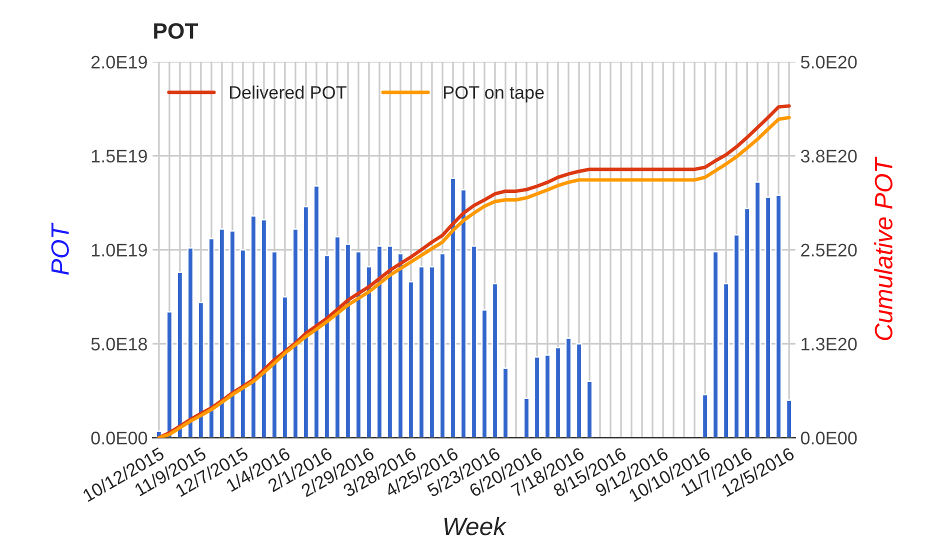 This screenshot has height=552, width=948. What do you see at coordinates (828, 438) in the screenshot?
I see `y2-tick-label: 0.0E00` at bounding box center [828, 438].